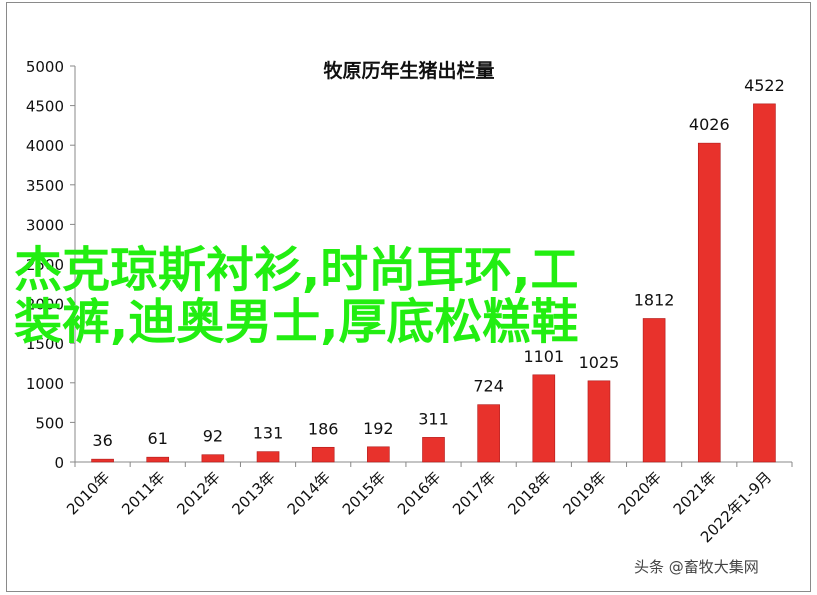 The image size is (817, 595). I want to click on y-tick-label: 3000, so click(45, 225).